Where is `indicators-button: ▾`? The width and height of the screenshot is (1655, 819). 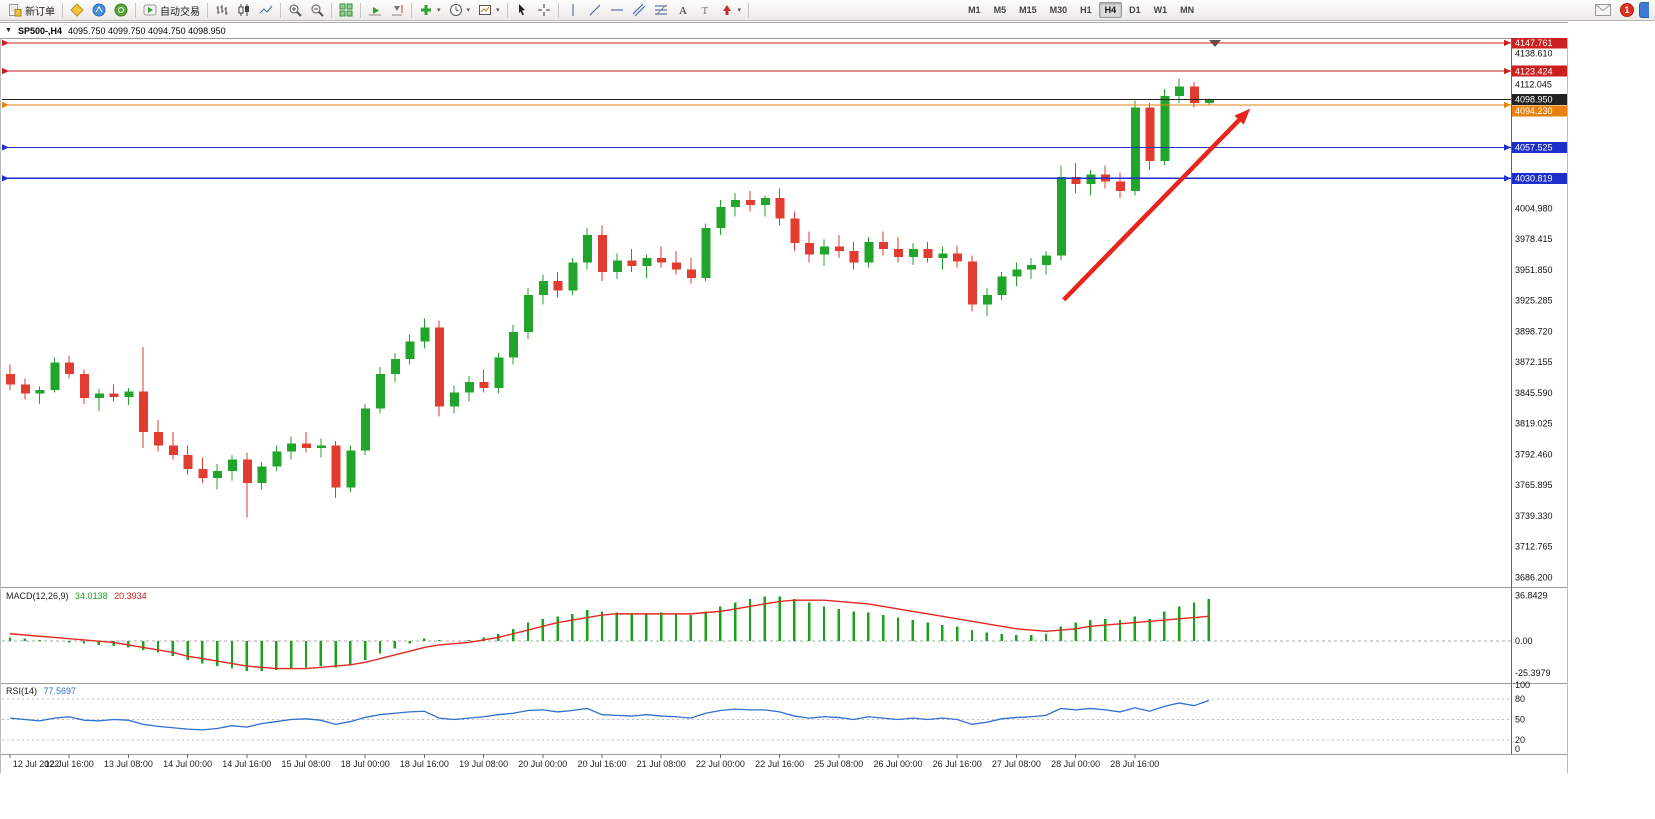 indicators-button: ▾ is located at coordinates (430, 10).